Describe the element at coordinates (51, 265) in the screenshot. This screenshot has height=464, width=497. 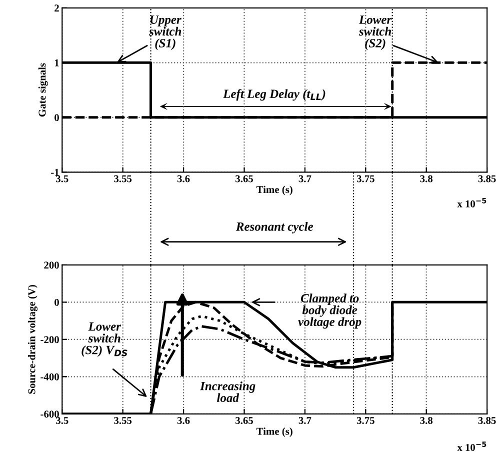
I see `y-tick-label: 200` at that location.